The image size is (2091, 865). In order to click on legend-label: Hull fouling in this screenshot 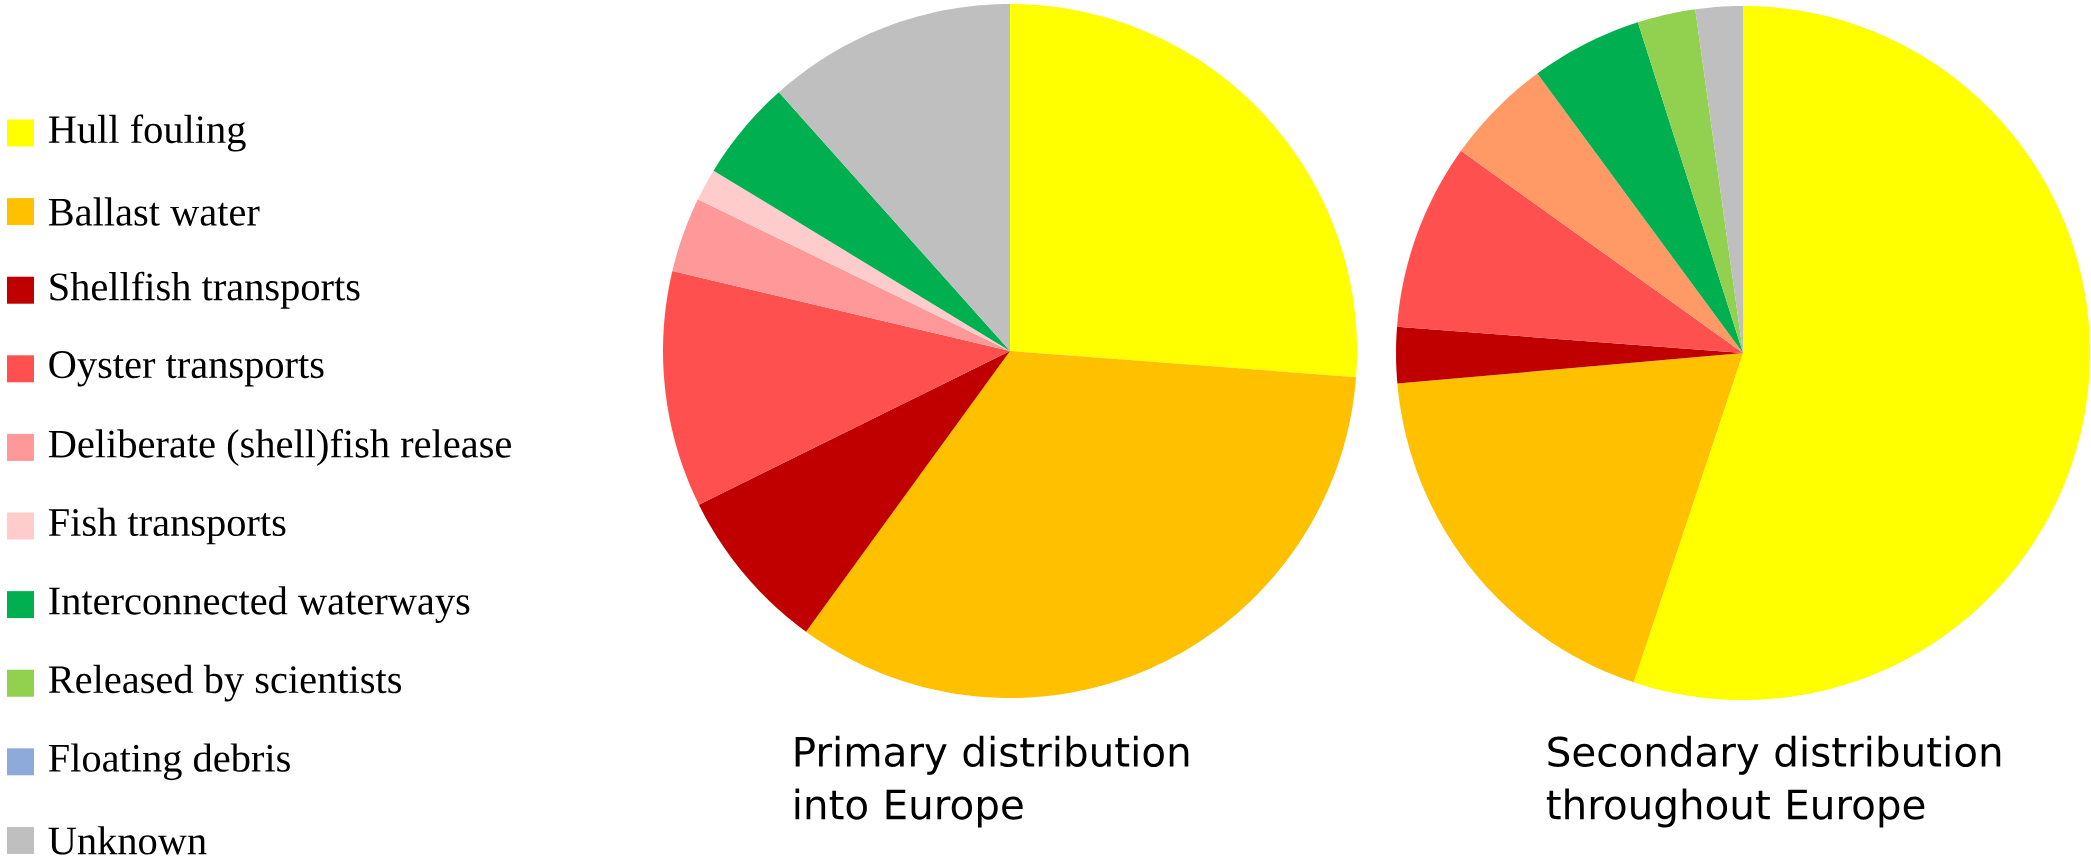, I will do `click(147, 133)`.